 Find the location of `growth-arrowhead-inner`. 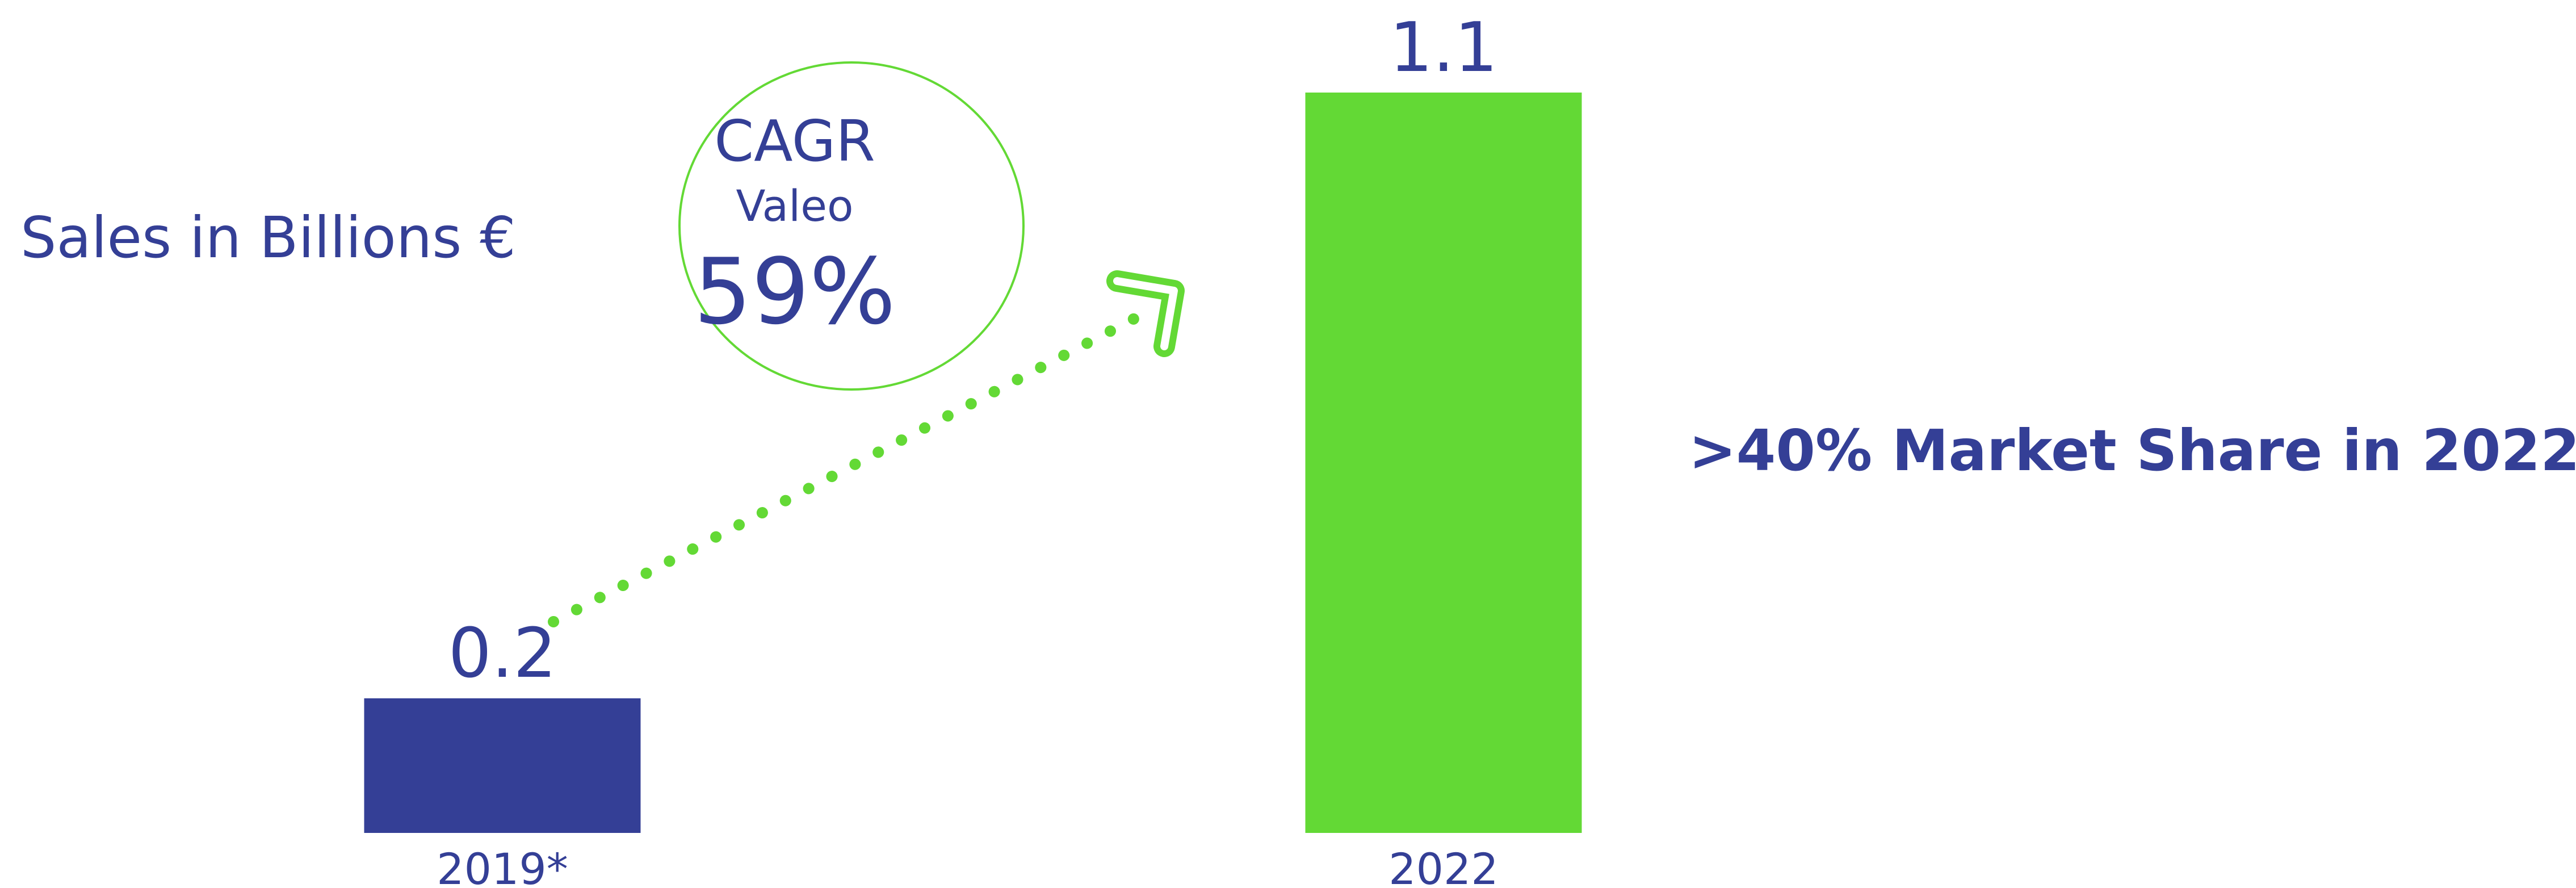

growth-arrowhead-inner is located at coordinates (1145, 313).